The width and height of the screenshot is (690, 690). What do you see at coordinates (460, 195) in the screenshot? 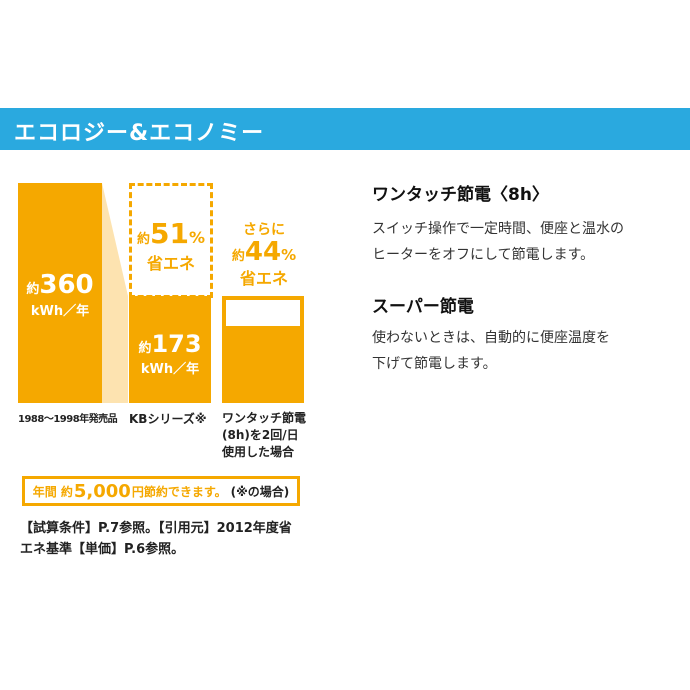
I see `feature-title-onetouch: ワンタッチ節電〈8h〉` at bounding box center [460, 195].